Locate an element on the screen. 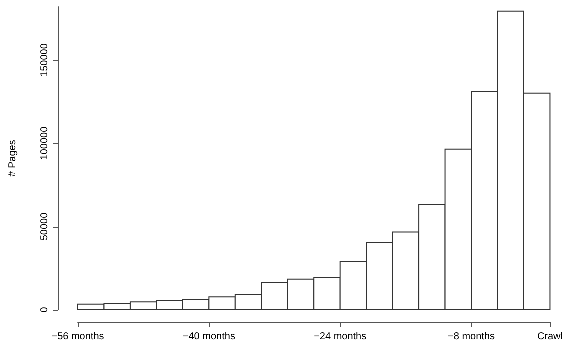 The image size is (566, 354). y-tick-label: 50000 is located at coordinates (45, 226).